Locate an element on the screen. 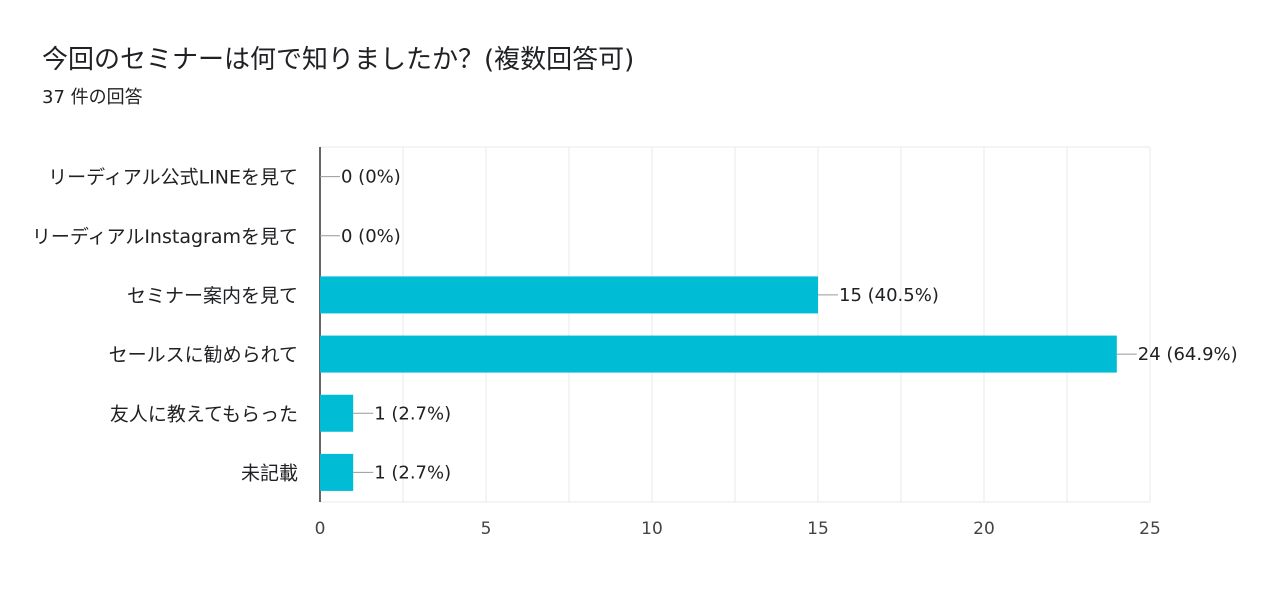  category-label: リーディアル公式LINEを見て is located at coordinates (173, 178).